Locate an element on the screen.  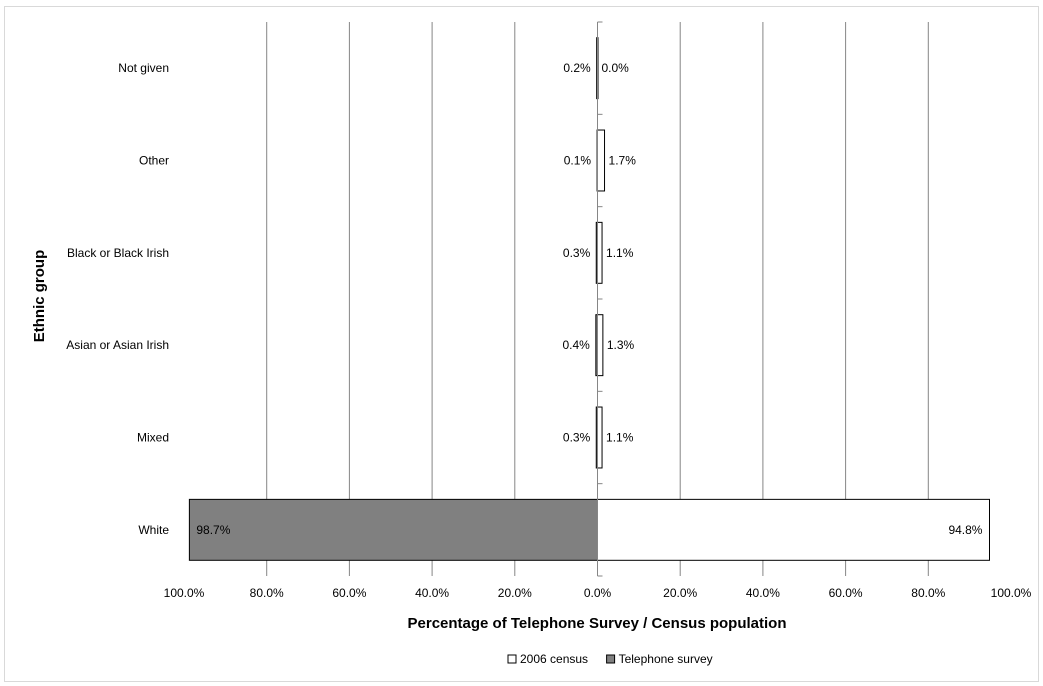
data-label-2006-census: 0.0% is located at coordinates (616, 68).